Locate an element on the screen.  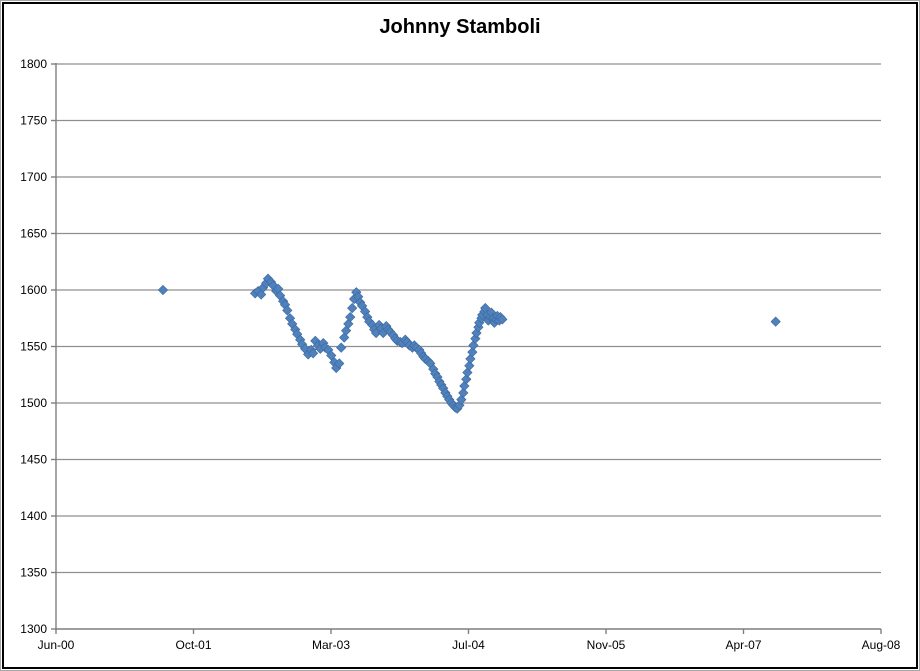
y-tick-label: 1700 is located at coordinates (33, 177).